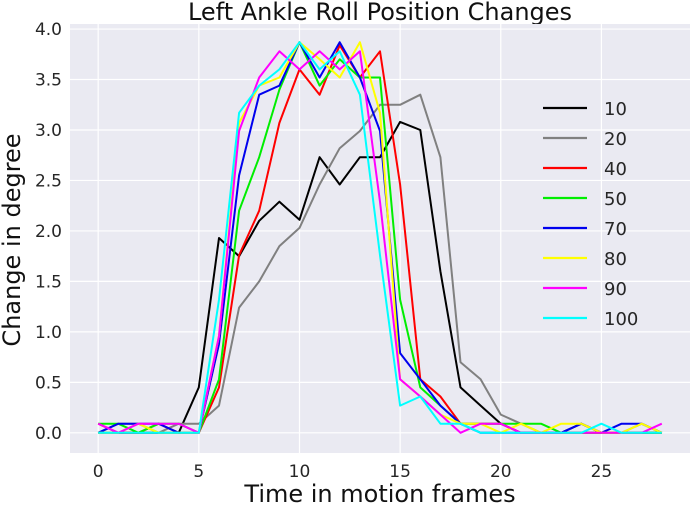 The height and width of the screenshot is (506, 691). What do you see at coordinates (198, 472) in the screenshot?
I see `x-tick-label: 5` at bounding box center [198, 472].